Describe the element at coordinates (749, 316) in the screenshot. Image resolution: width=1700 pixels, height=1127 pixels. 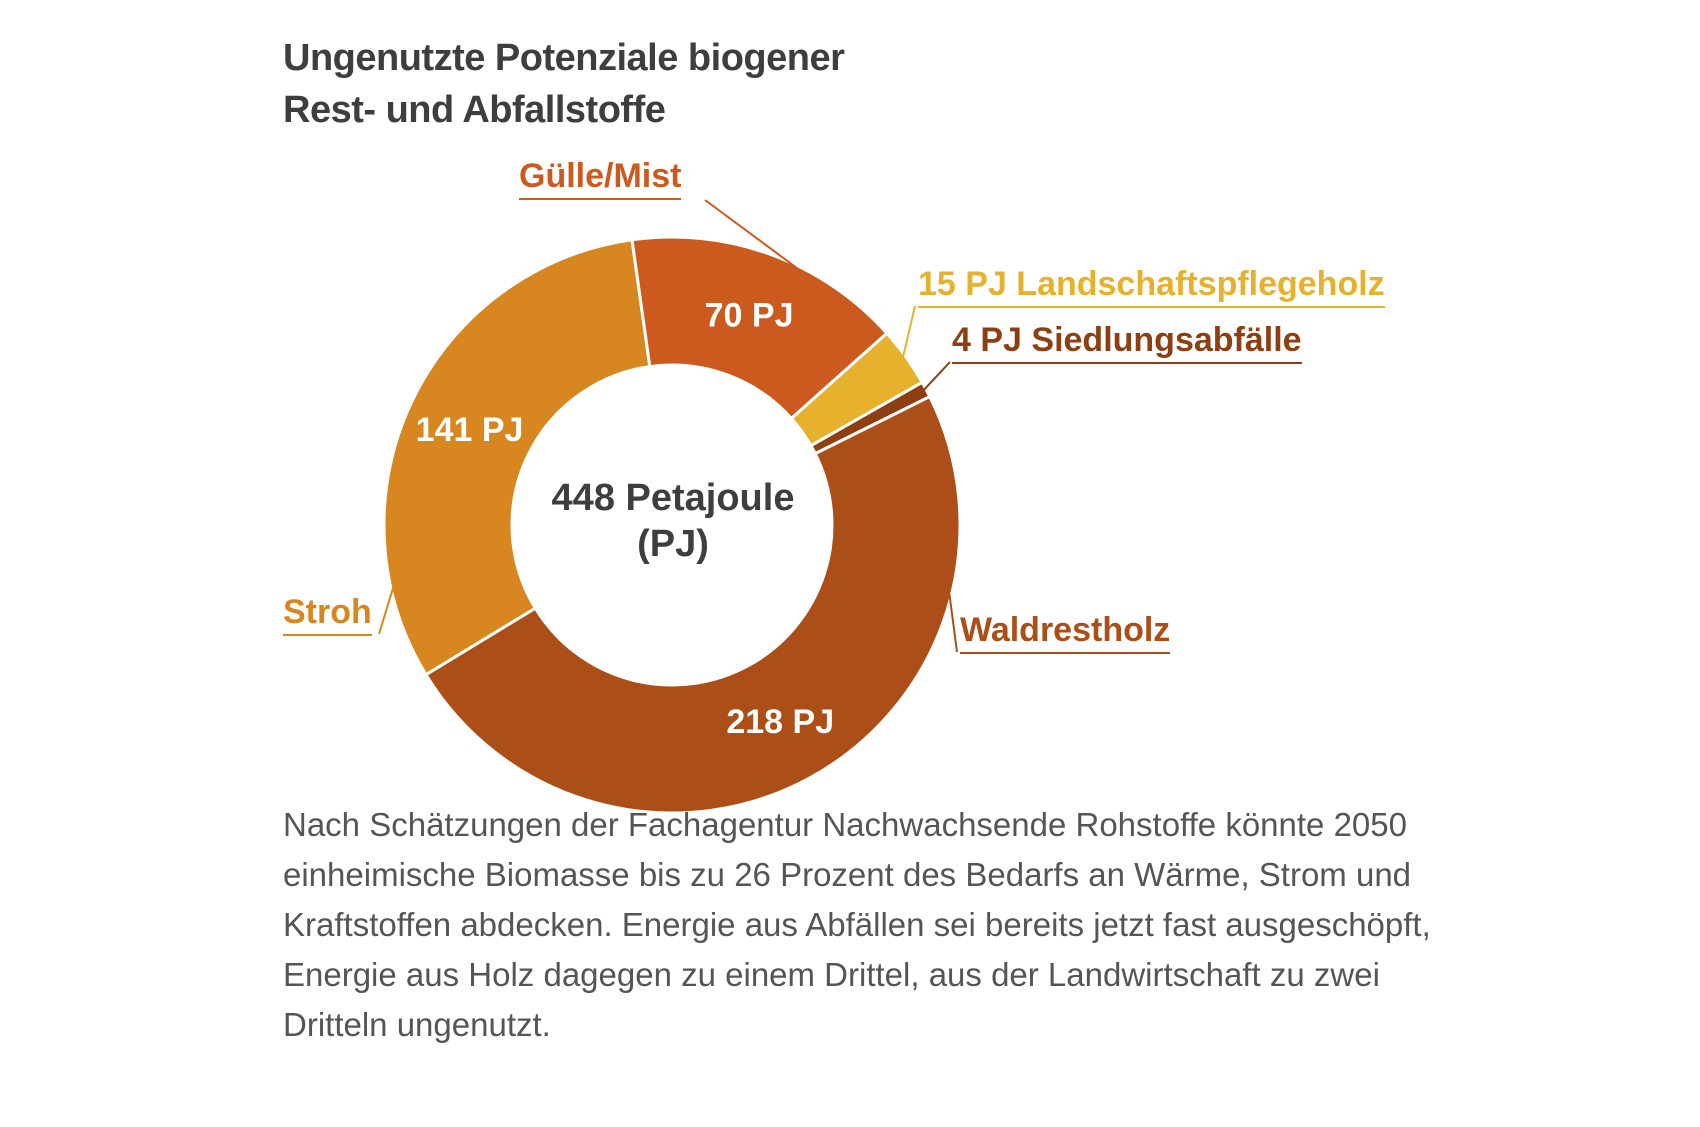
I see `value-label-0: 70 PJ` at that location.